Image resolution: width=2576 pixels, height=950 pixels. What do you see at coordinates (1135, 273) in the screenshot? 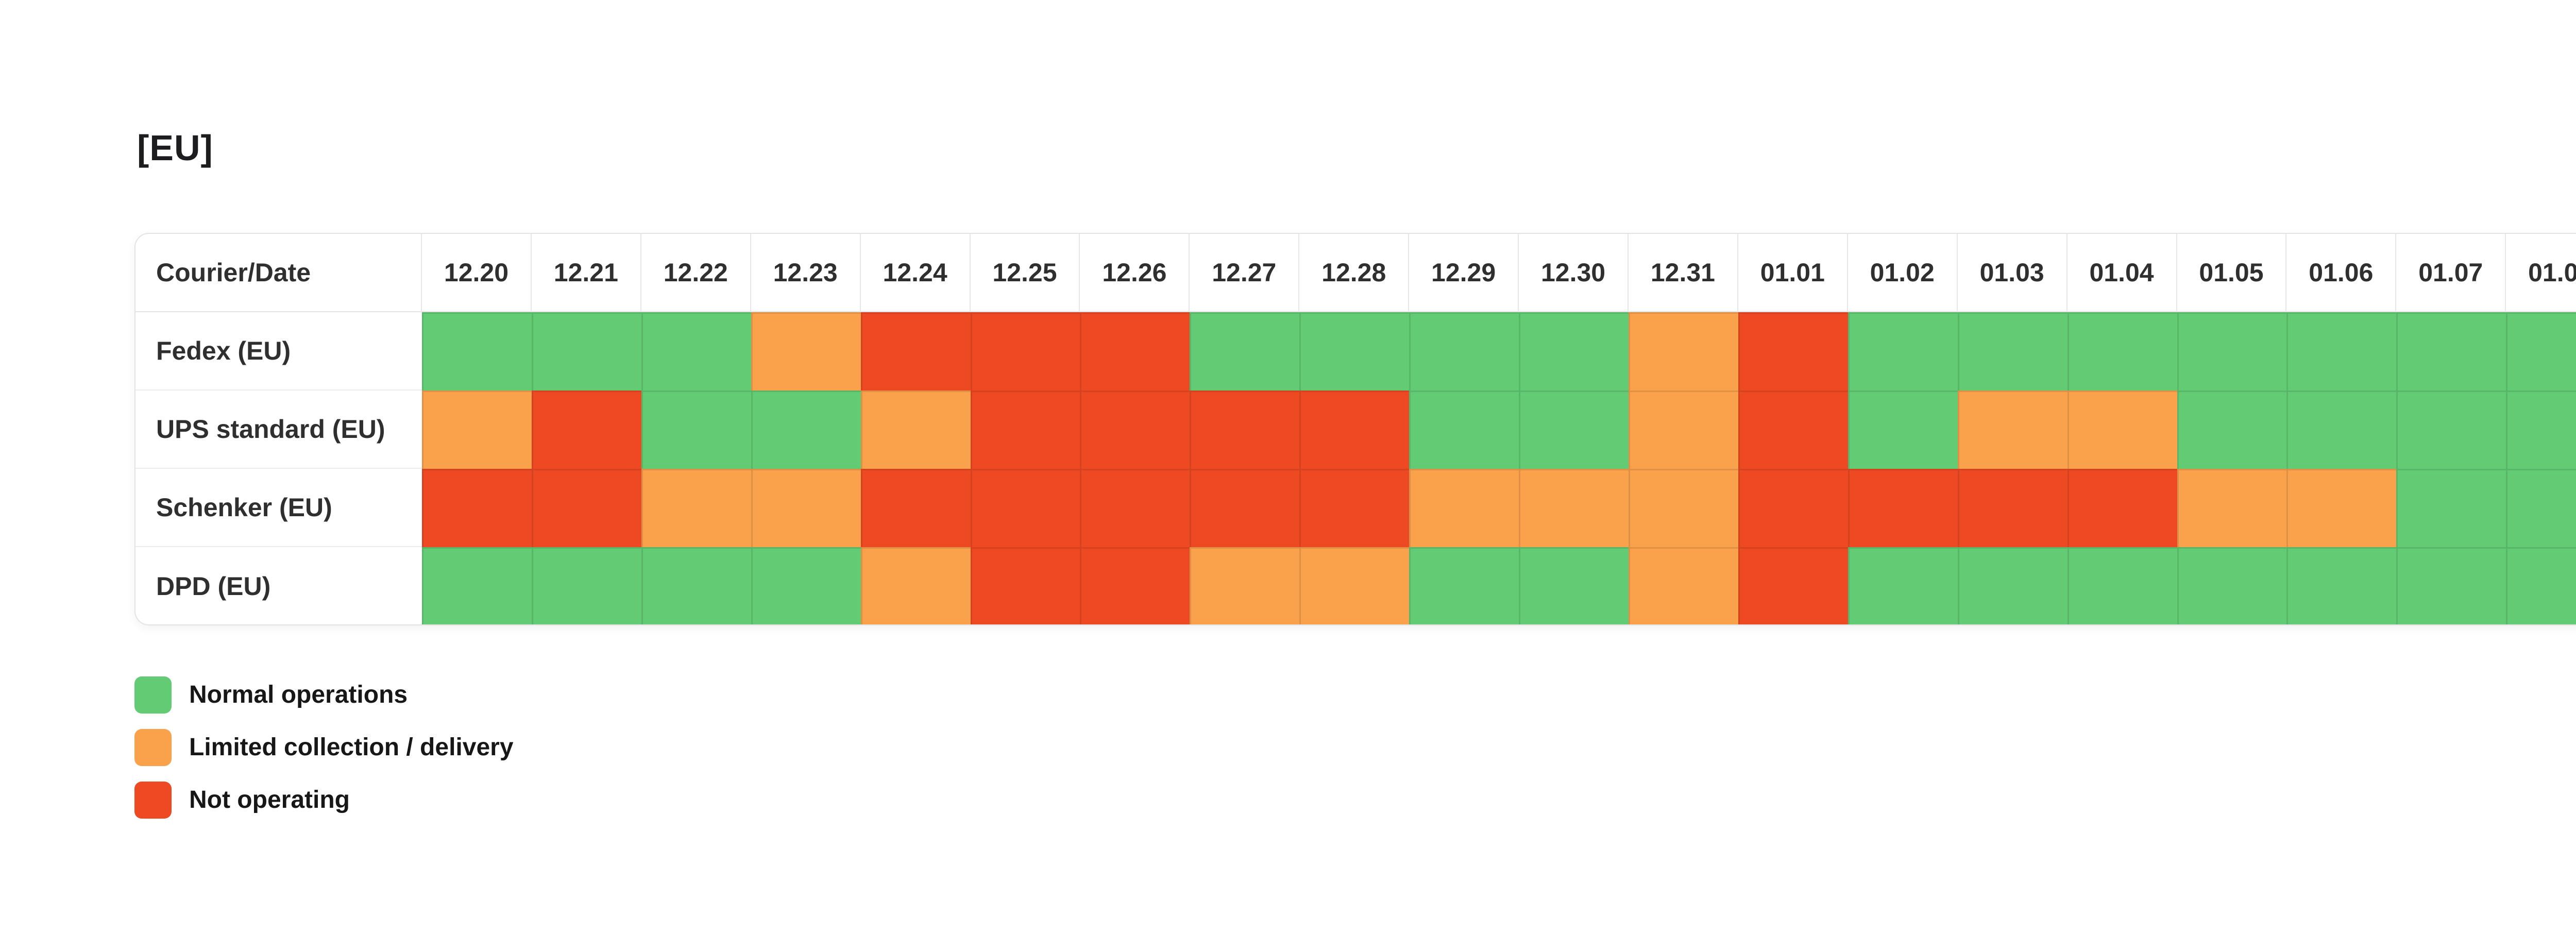
I see `date-header: 12.26` at bounding box center [1135, 273].